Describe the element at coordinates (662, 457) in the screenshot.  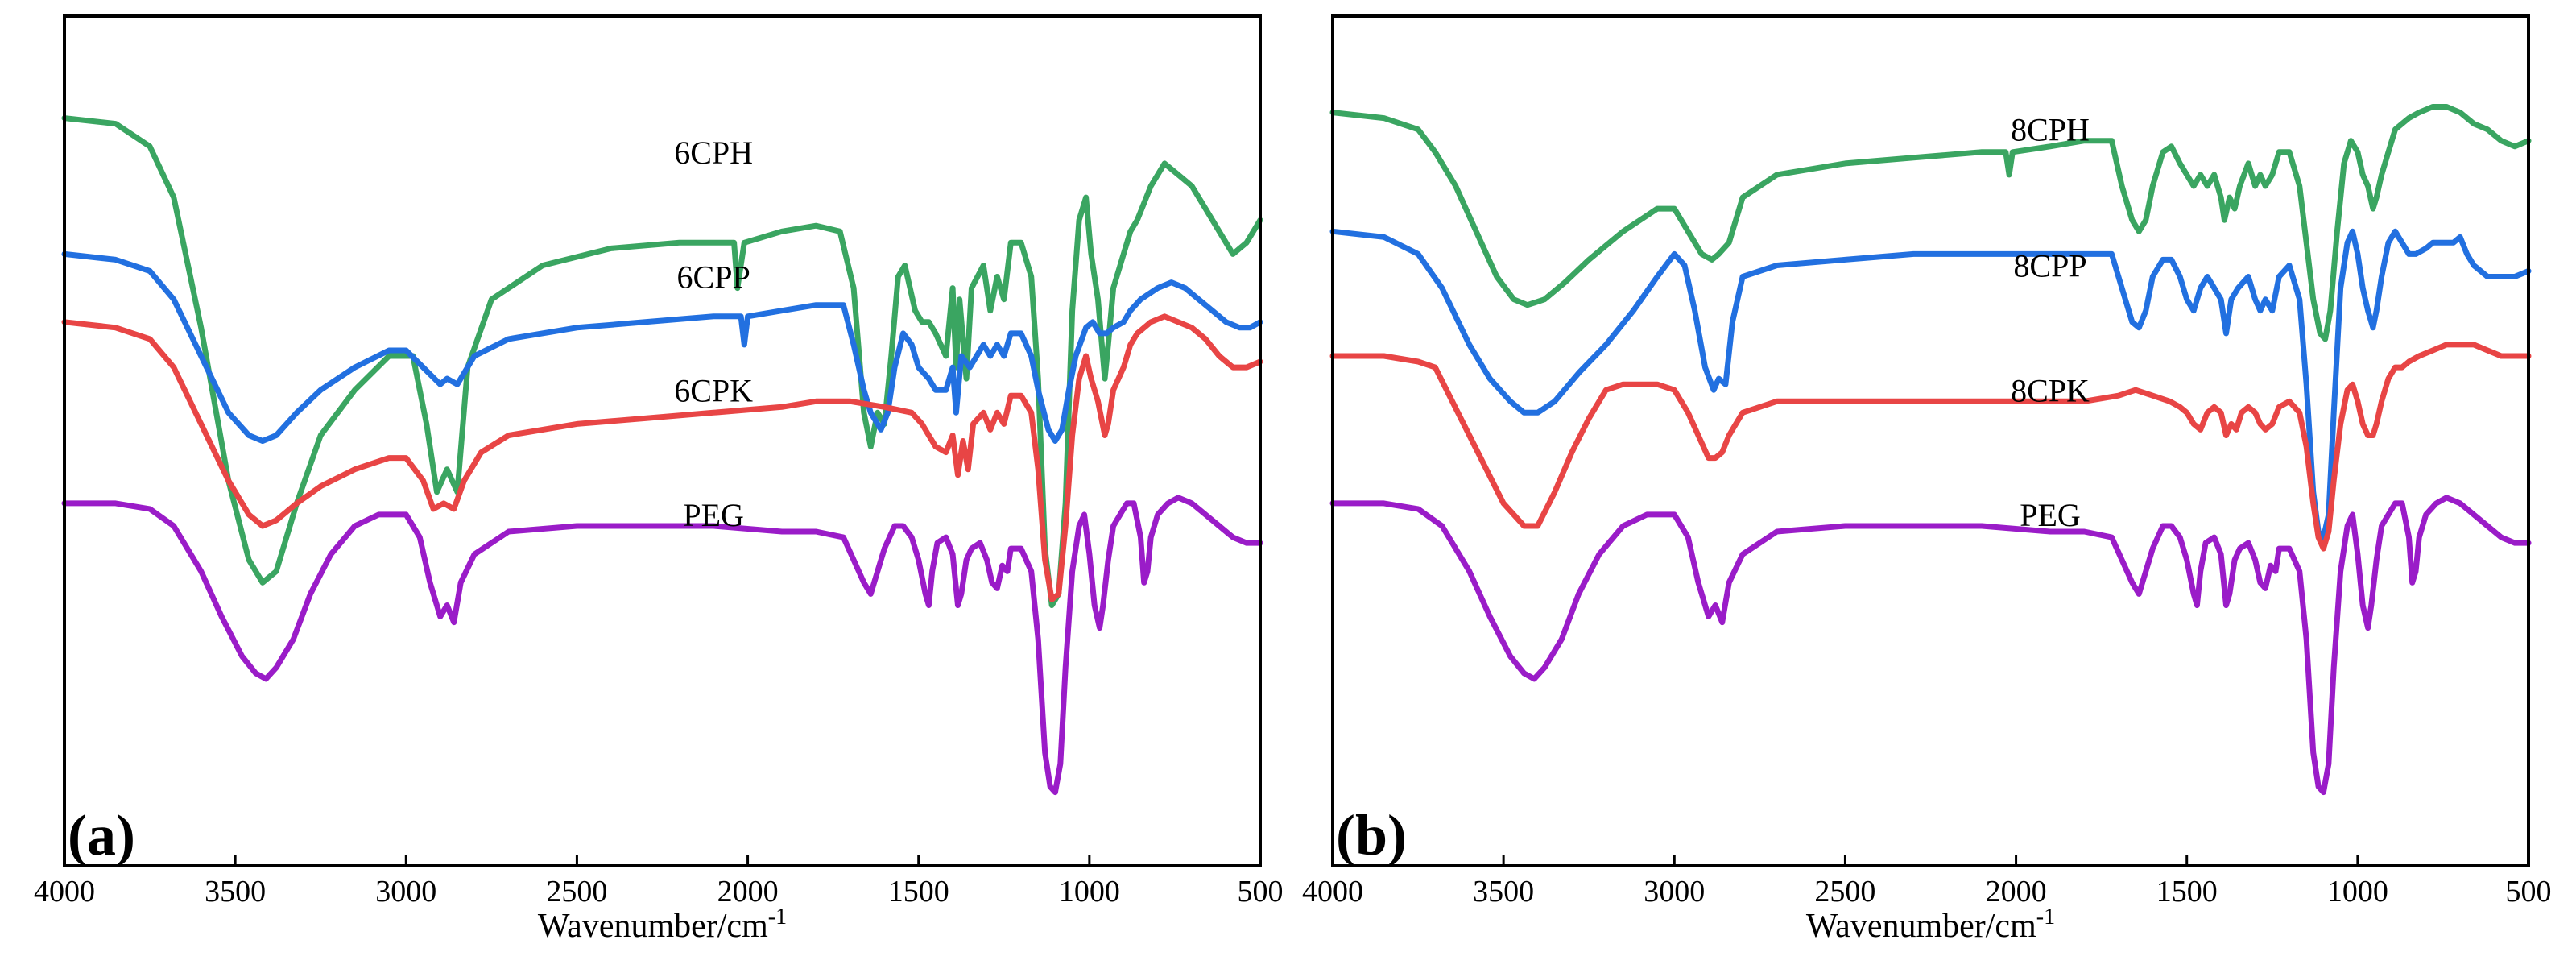
I see `series-line-a-6cpk` at that location.